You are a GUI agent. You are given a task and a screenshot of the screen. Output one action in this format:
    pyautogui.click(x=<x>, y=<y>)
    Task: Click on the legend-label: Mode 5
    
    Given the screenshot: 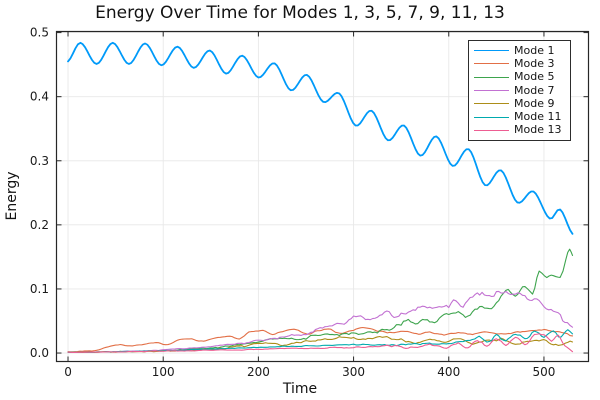 What is the action you would take?
    pyautogui.click(x=534, y=77)
    